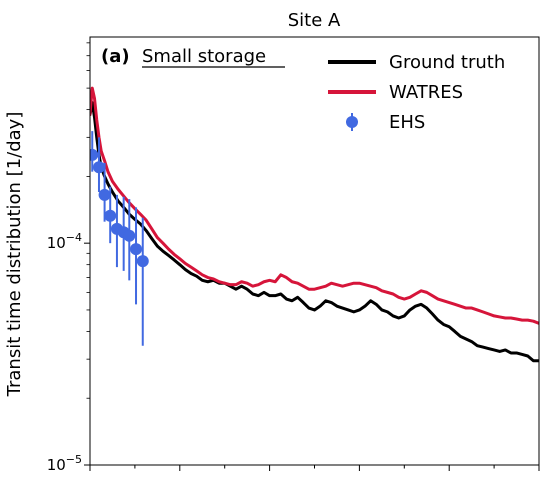 This screenshot has width=549, height=485. What do you see at coordinates (407, 122) in the screenshot?
I see `legend-label-ehs: EHS` at bounding box center [407, 122].